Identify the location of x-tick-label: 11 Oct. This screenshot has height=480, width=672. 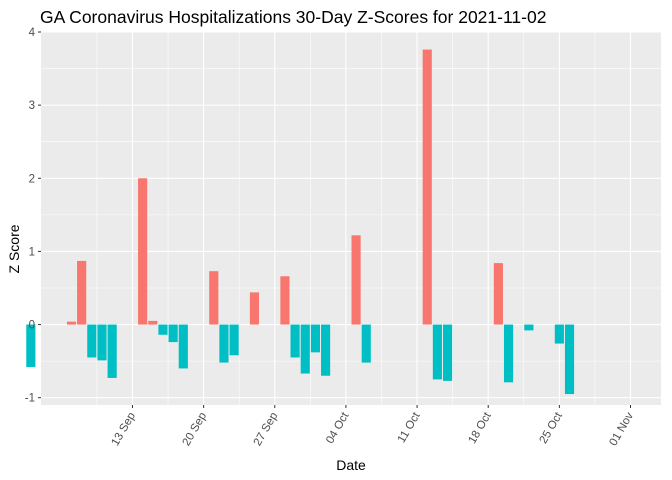
(409, 427).